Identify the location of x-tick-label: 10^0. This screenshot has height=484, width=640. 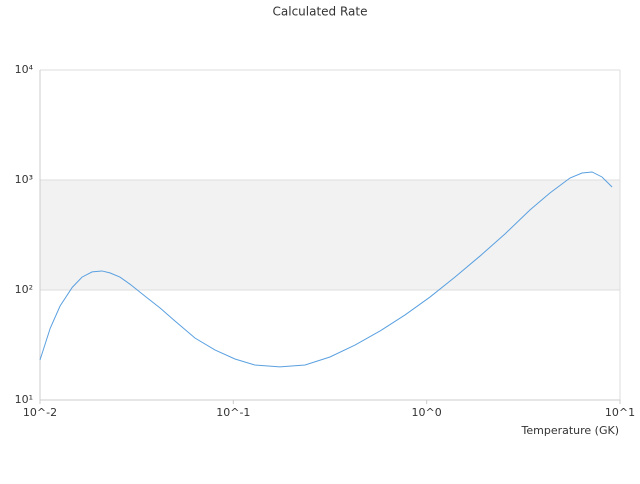
(427, 412).